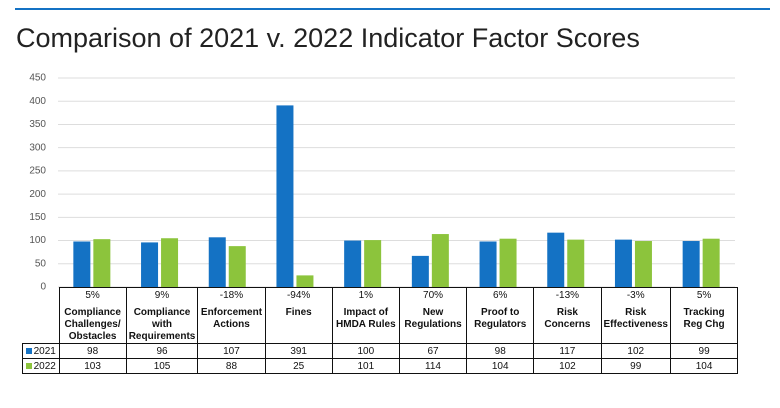 This screenshot has width=780, height=408. I want to click on change-label: 70%, so click(433, 295).